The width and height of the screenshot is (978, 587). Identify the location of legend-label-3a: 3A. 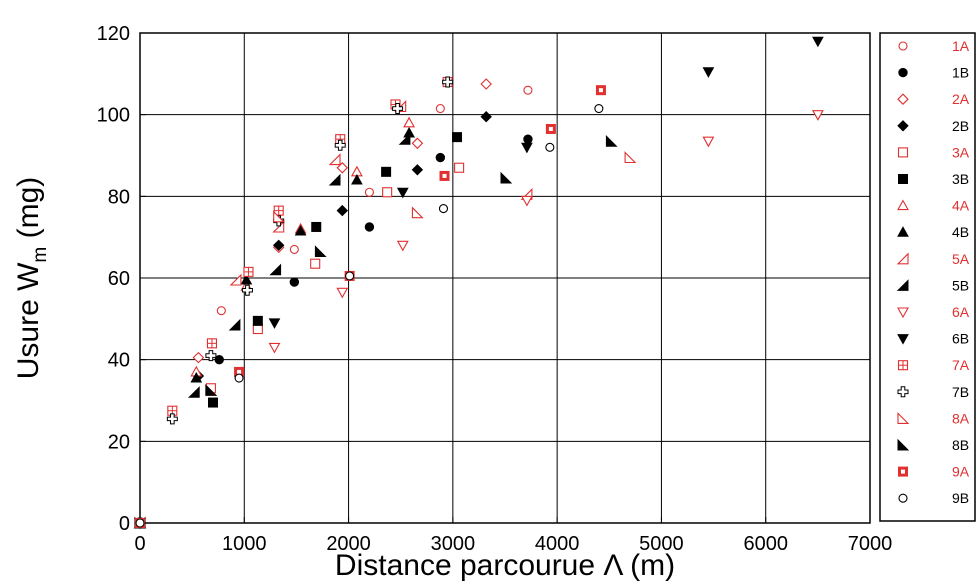
(961, 152).